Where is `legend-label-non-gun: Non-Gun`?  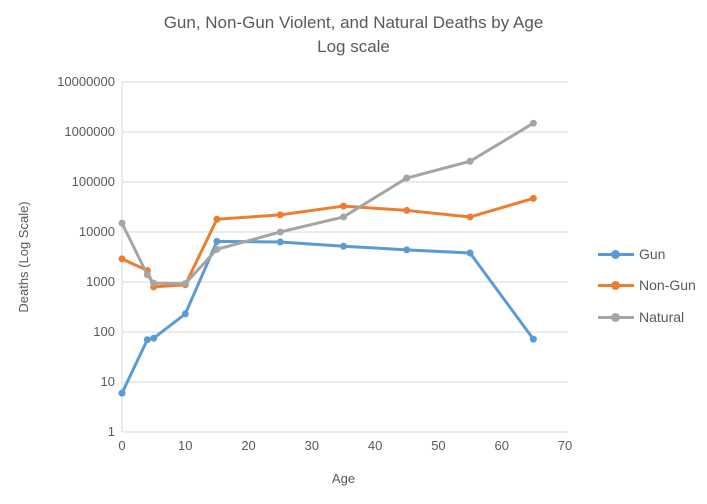 legend-label-non-gun: Non-Gun is located at coordinates (667, 285).